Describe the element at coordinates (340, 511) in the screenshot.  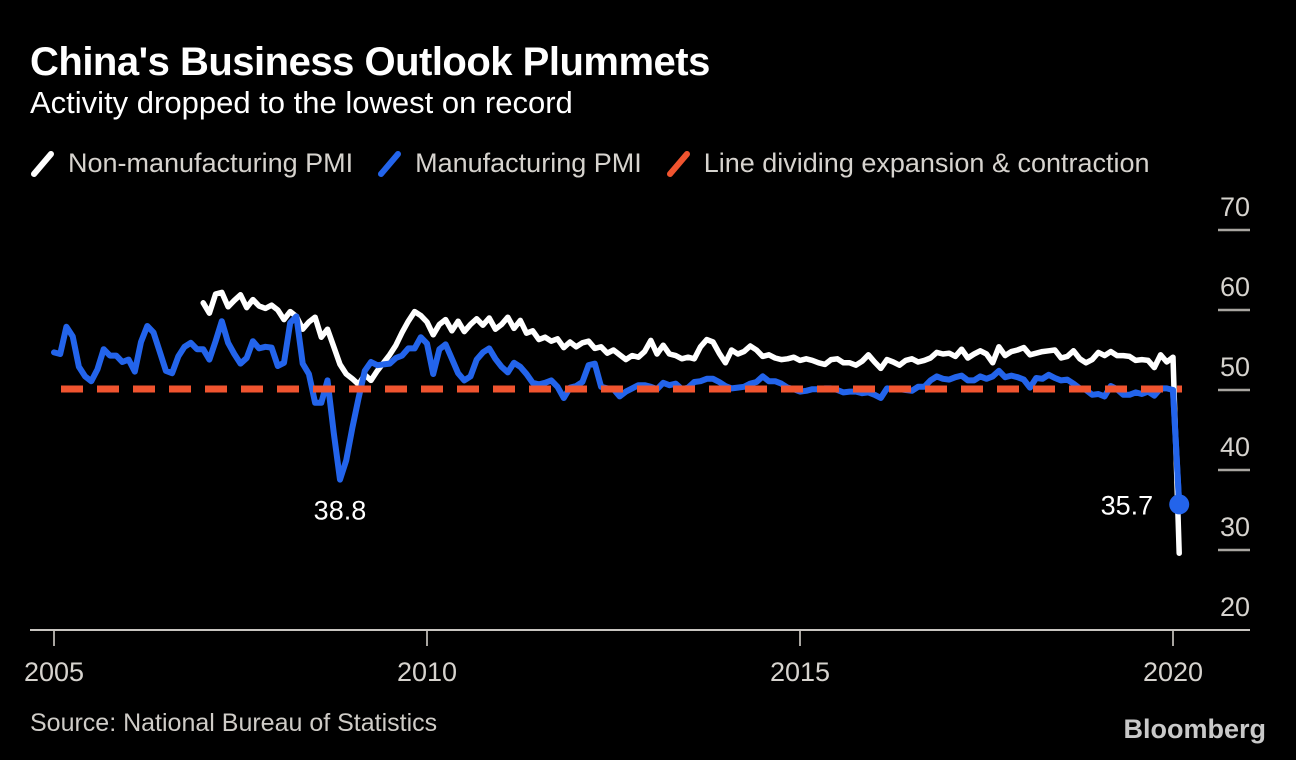
I see `annotation-38.8: 38.8` at that location.